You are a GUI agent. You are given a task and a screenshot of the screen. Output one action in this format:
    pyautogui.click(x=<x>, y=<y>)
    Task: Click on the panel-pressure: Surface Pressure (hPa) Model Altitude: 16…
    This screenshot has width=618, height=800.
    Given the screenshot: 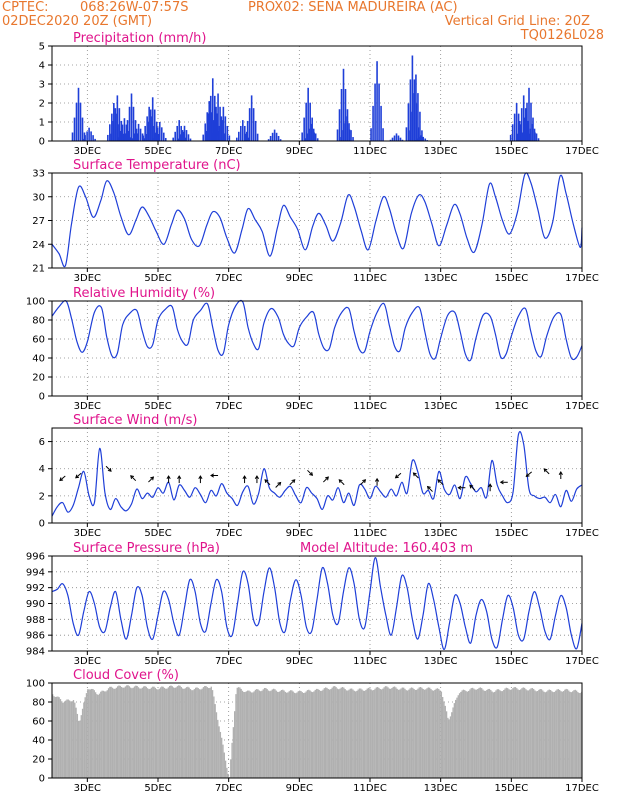 What is the action you would take?
    pyautogui.click(x=312, y=604)
    